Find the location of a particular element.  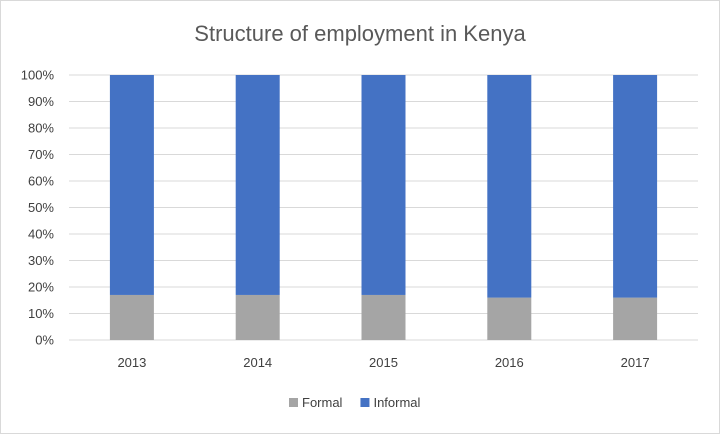

bar-informal-2016 is located at coordinates (509, 186).